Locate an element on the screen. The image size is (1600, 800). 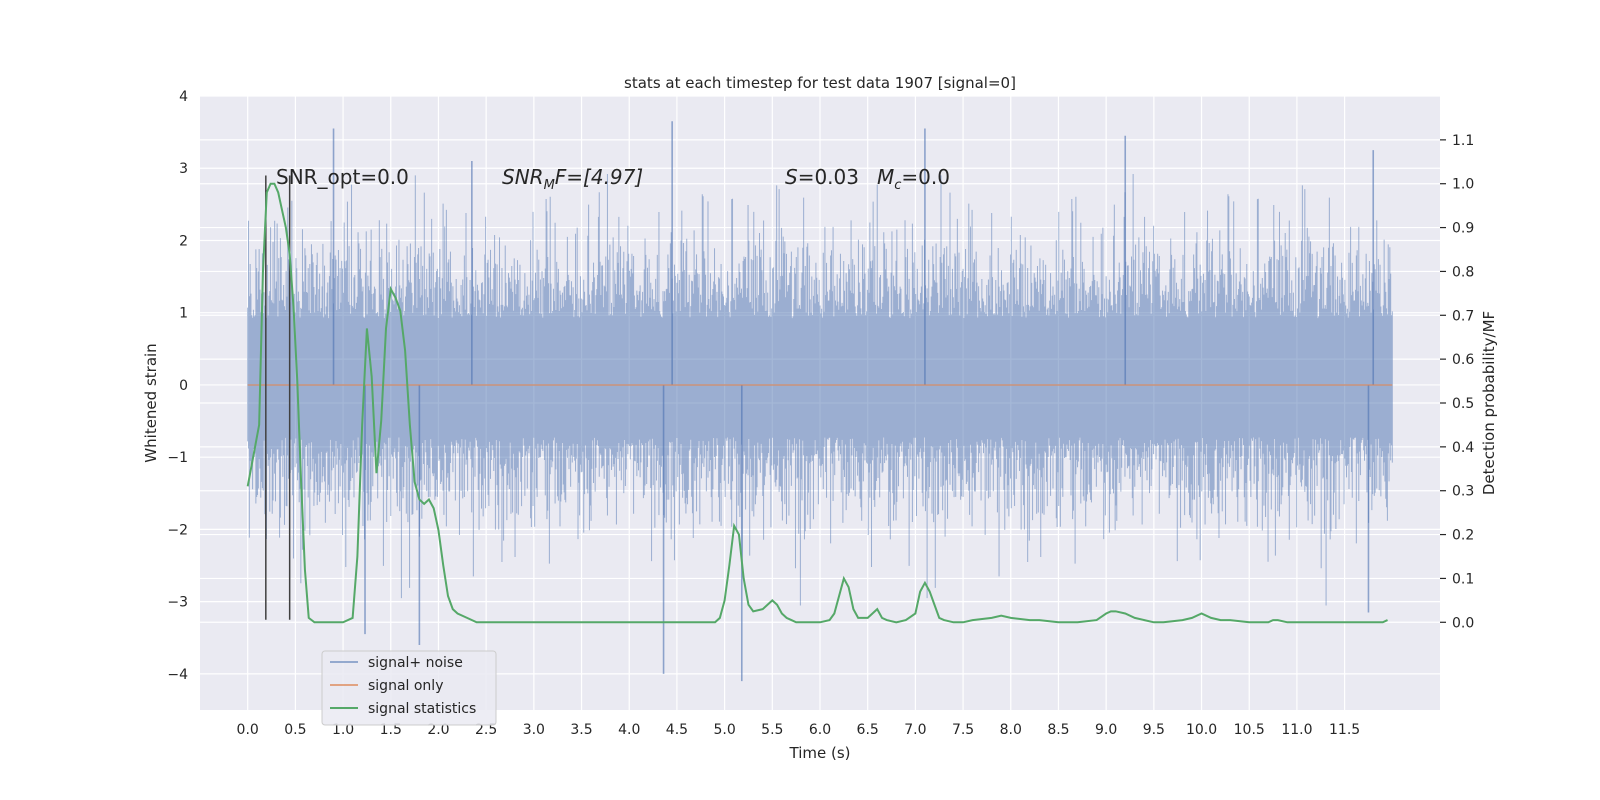
right-tick-label-10: 1.0 is located at coordinates (1463, 185).